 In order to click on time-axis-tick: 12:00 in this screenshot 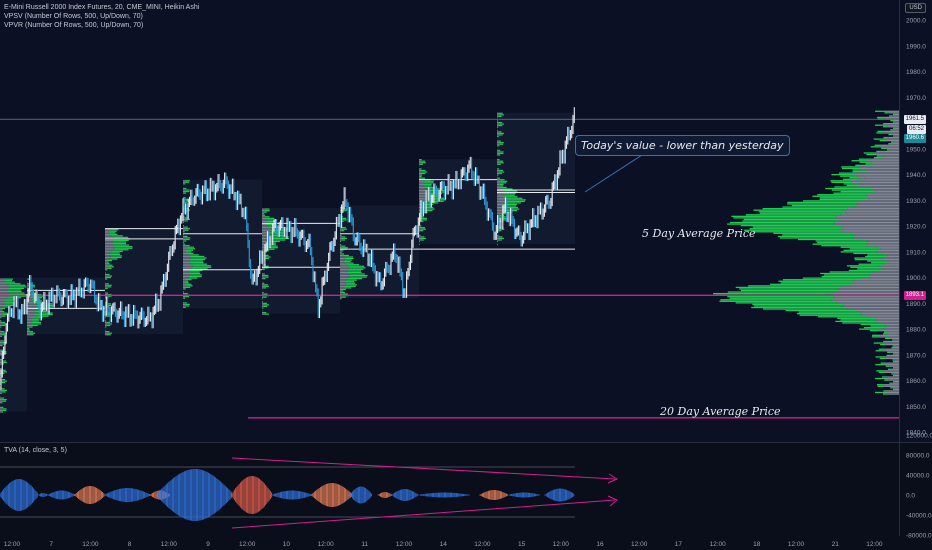, I will do `click(325, 544)`.